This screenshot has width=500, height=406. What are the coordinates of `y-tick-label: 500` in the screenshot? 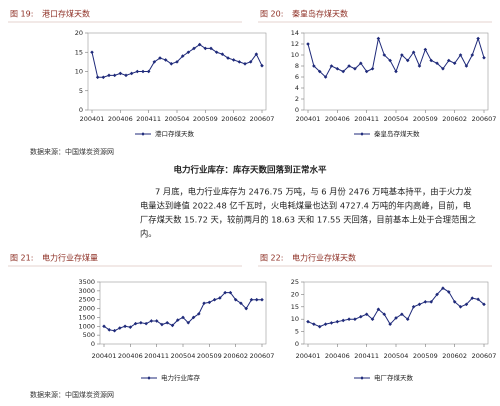 It's located at (89, 335).